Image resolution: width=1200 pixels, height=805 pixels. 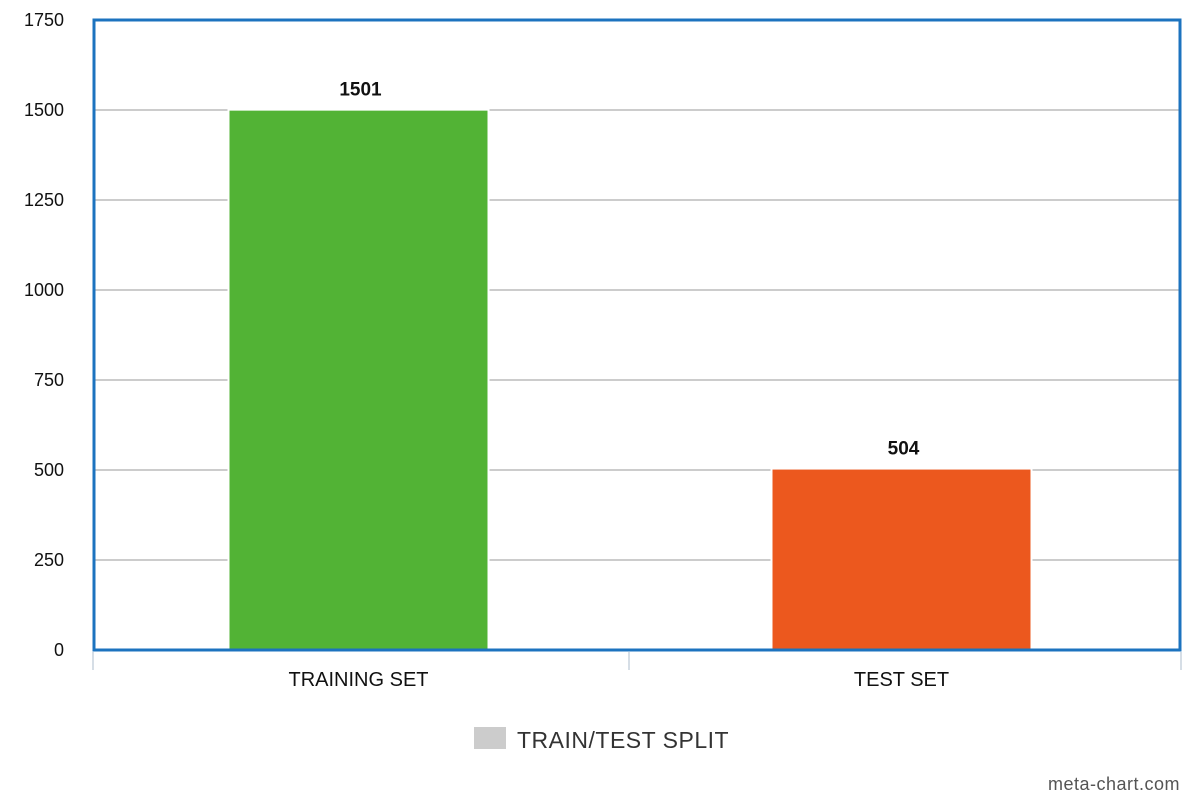 What do you see at coordinates (44, 290) in the screenshot?
I see `y-tick-label: 1000` at bounding box center [44, 290].